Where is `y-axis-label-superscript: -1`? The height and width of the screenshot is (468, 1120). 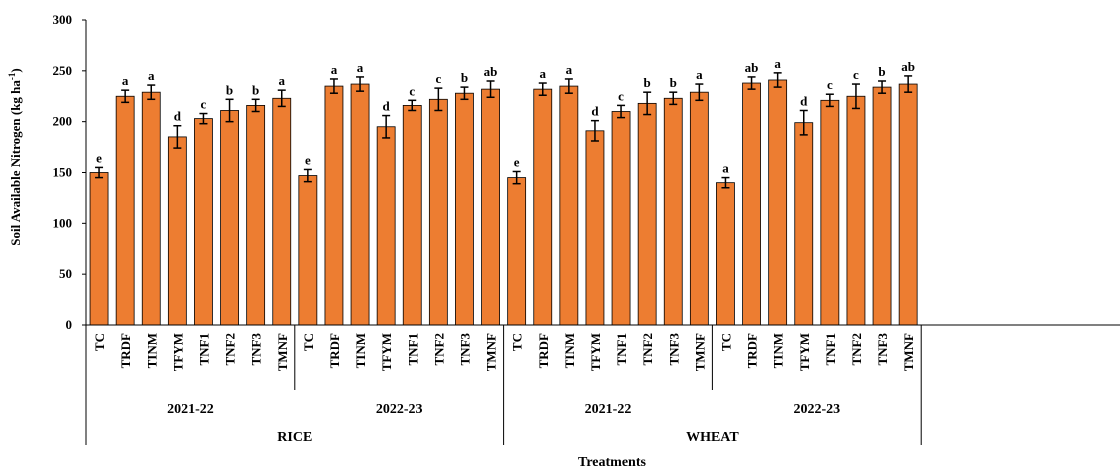 y-axis-label-superscript: -1 is located at coordinates (12, 76).